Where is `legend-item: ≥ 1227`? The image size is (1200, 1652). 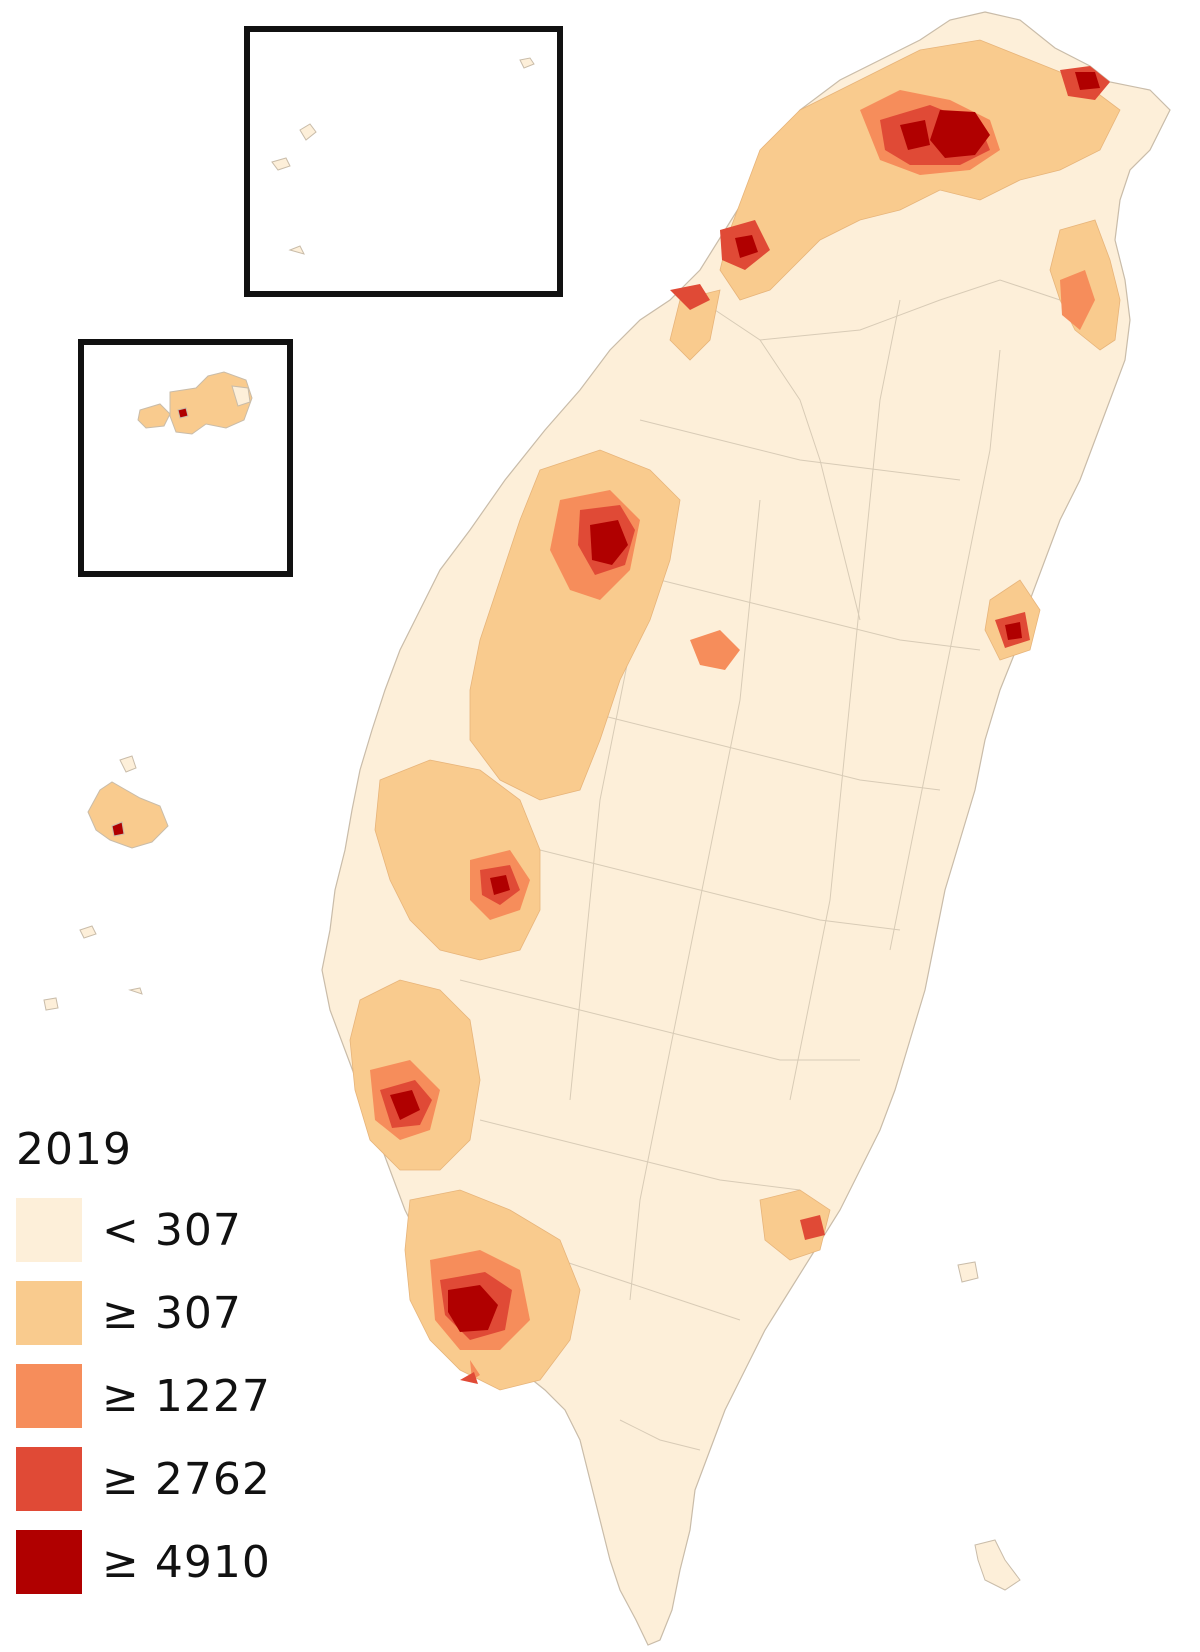
legend-item: ≥ 1227 is located at coordinates (166, 1396).